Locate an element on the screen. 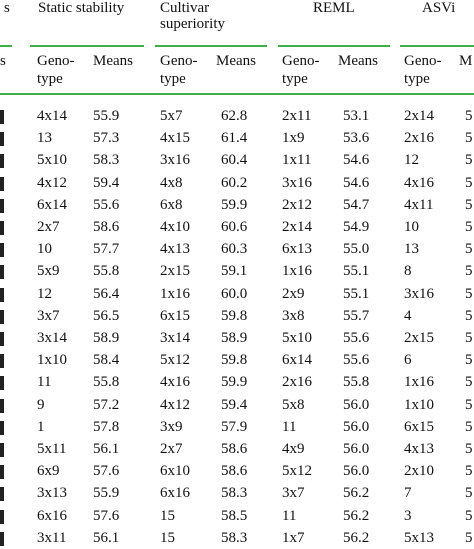 The width and height of the screenshot is (474, 549). genotype-reml: 1x16 is located at coordinates (297, 271).